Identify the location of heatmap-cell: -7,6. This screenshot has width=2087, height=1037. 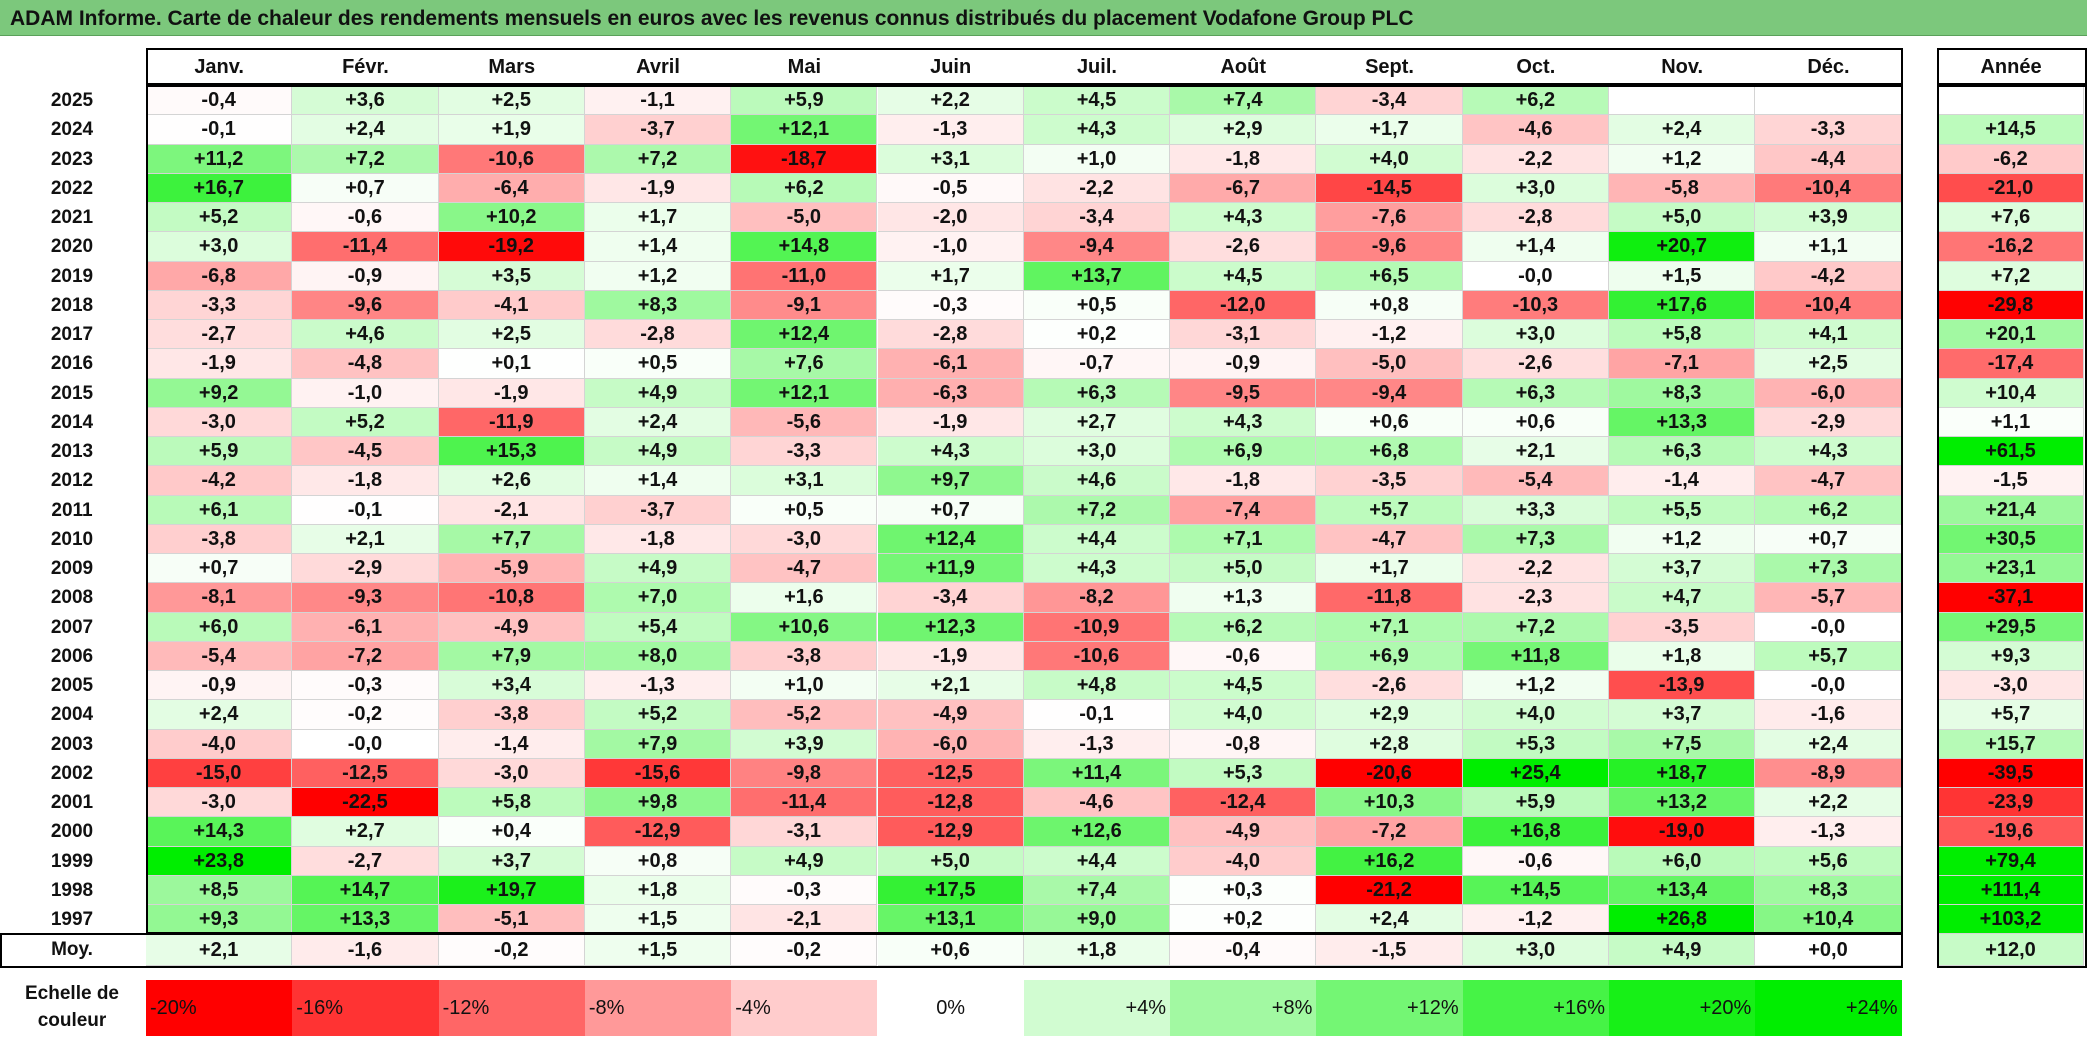
(1389, 218).